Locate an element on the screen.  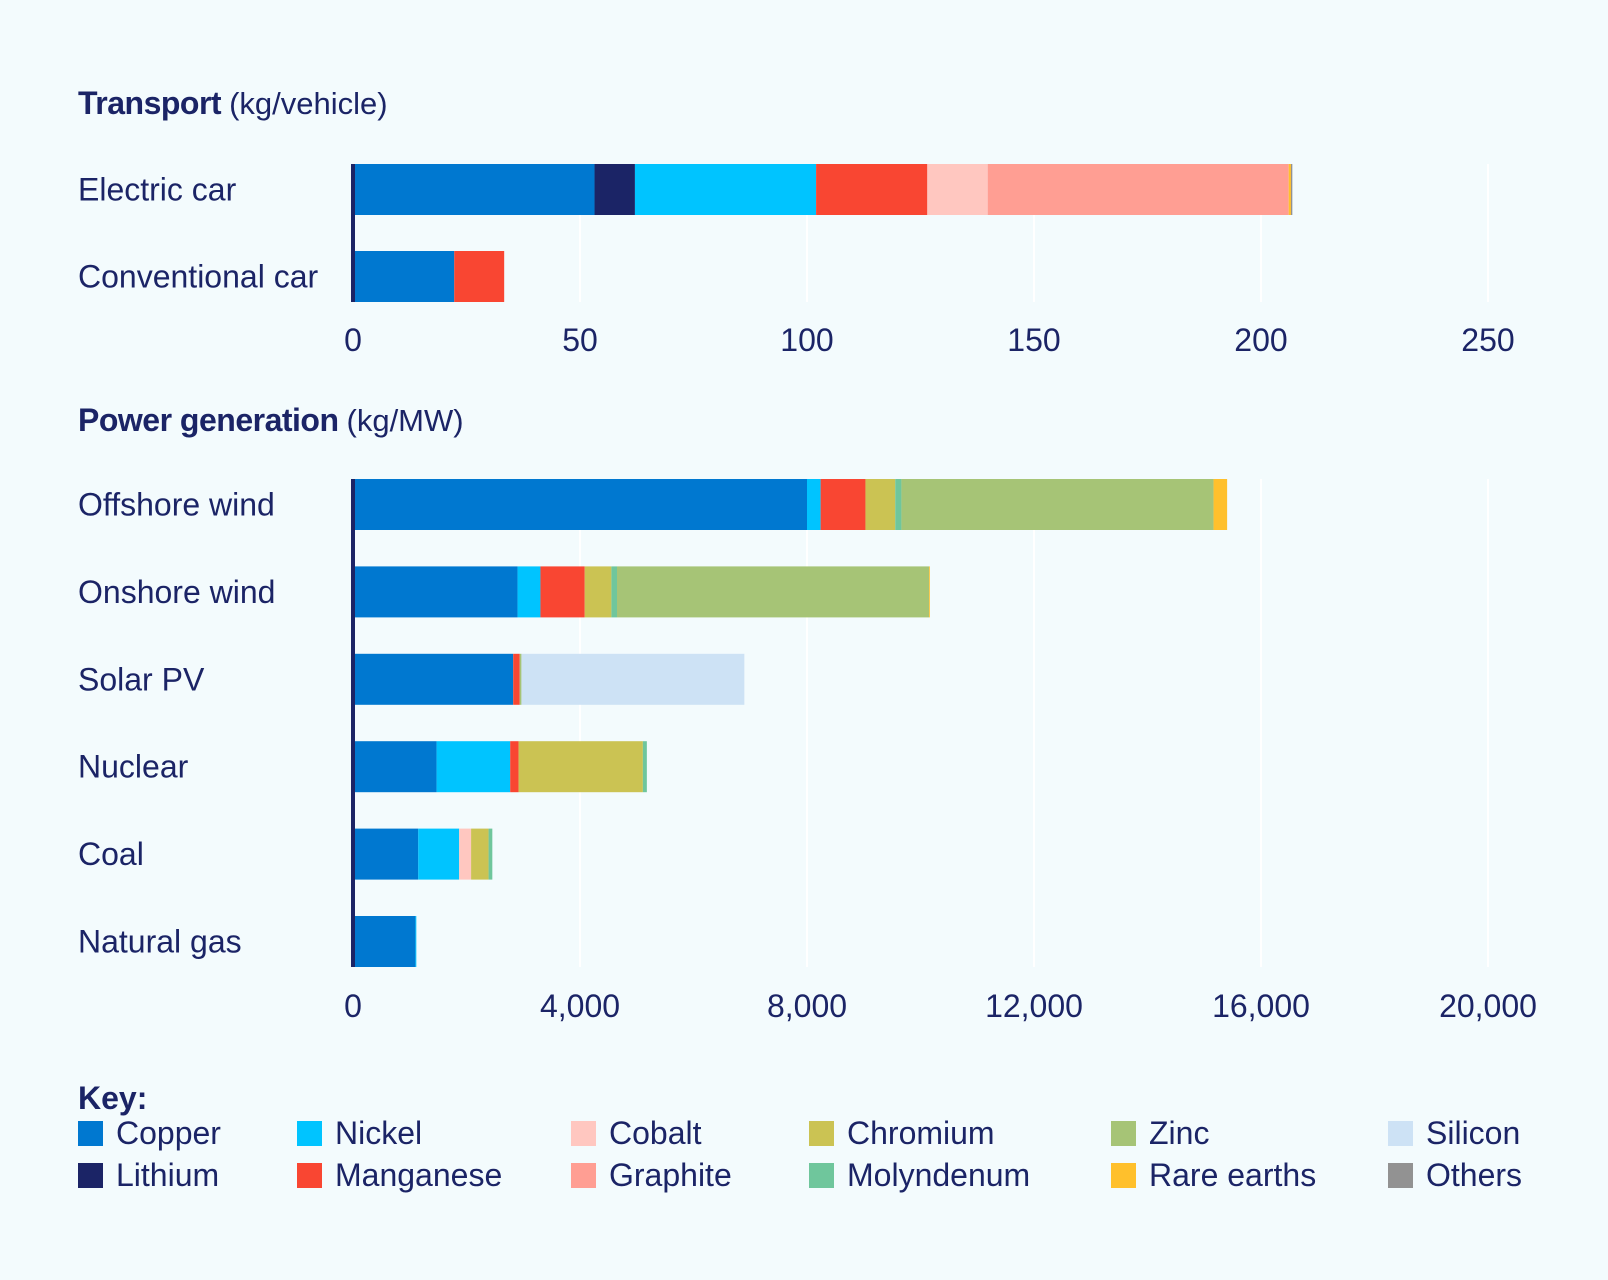
bar-segment-conventional-car-manganese is located at coordinates (479, 276).